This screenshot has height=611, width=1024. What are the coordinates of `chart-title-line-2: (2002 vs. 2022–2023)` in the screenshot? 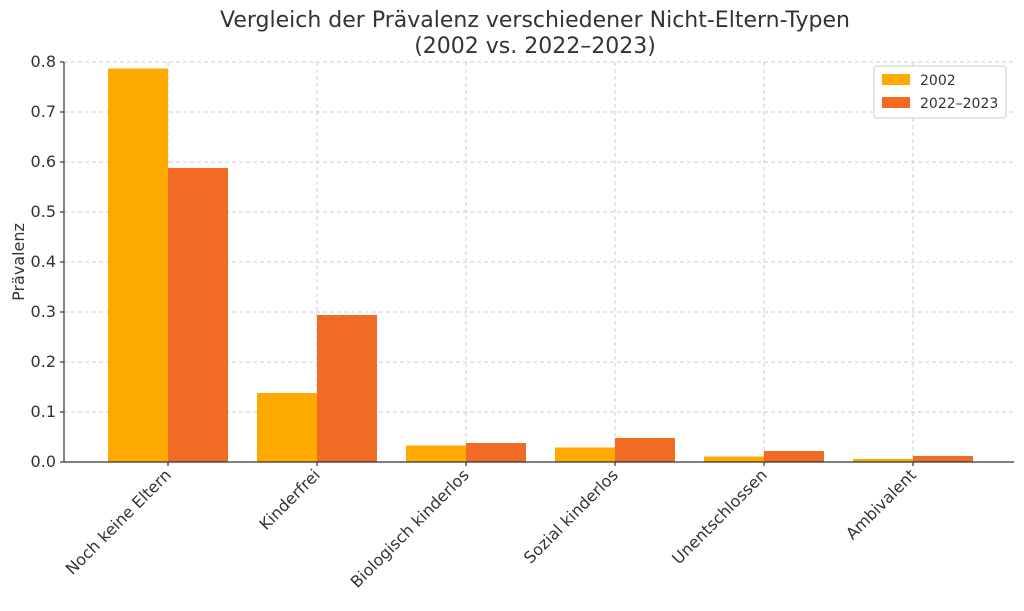 It's located at (535, 46).